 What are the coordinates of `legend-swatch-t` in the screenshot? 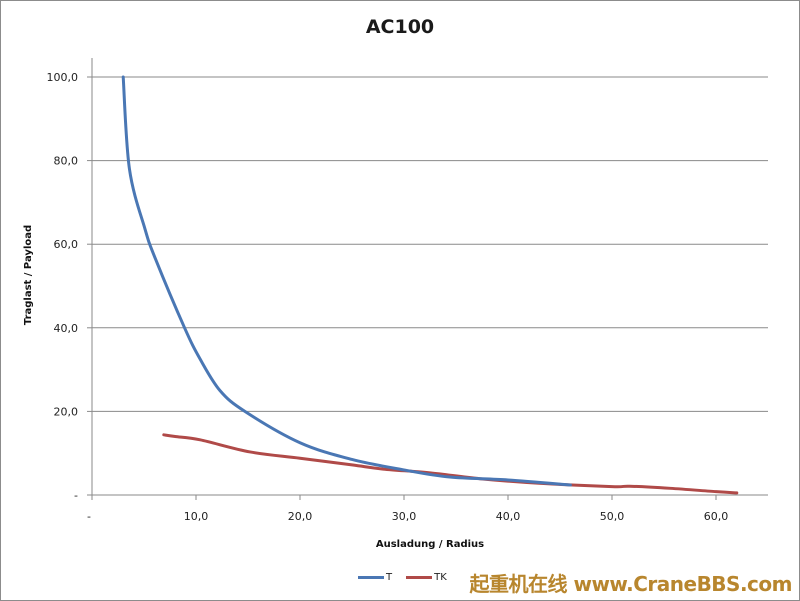 It's located at (371, 577).